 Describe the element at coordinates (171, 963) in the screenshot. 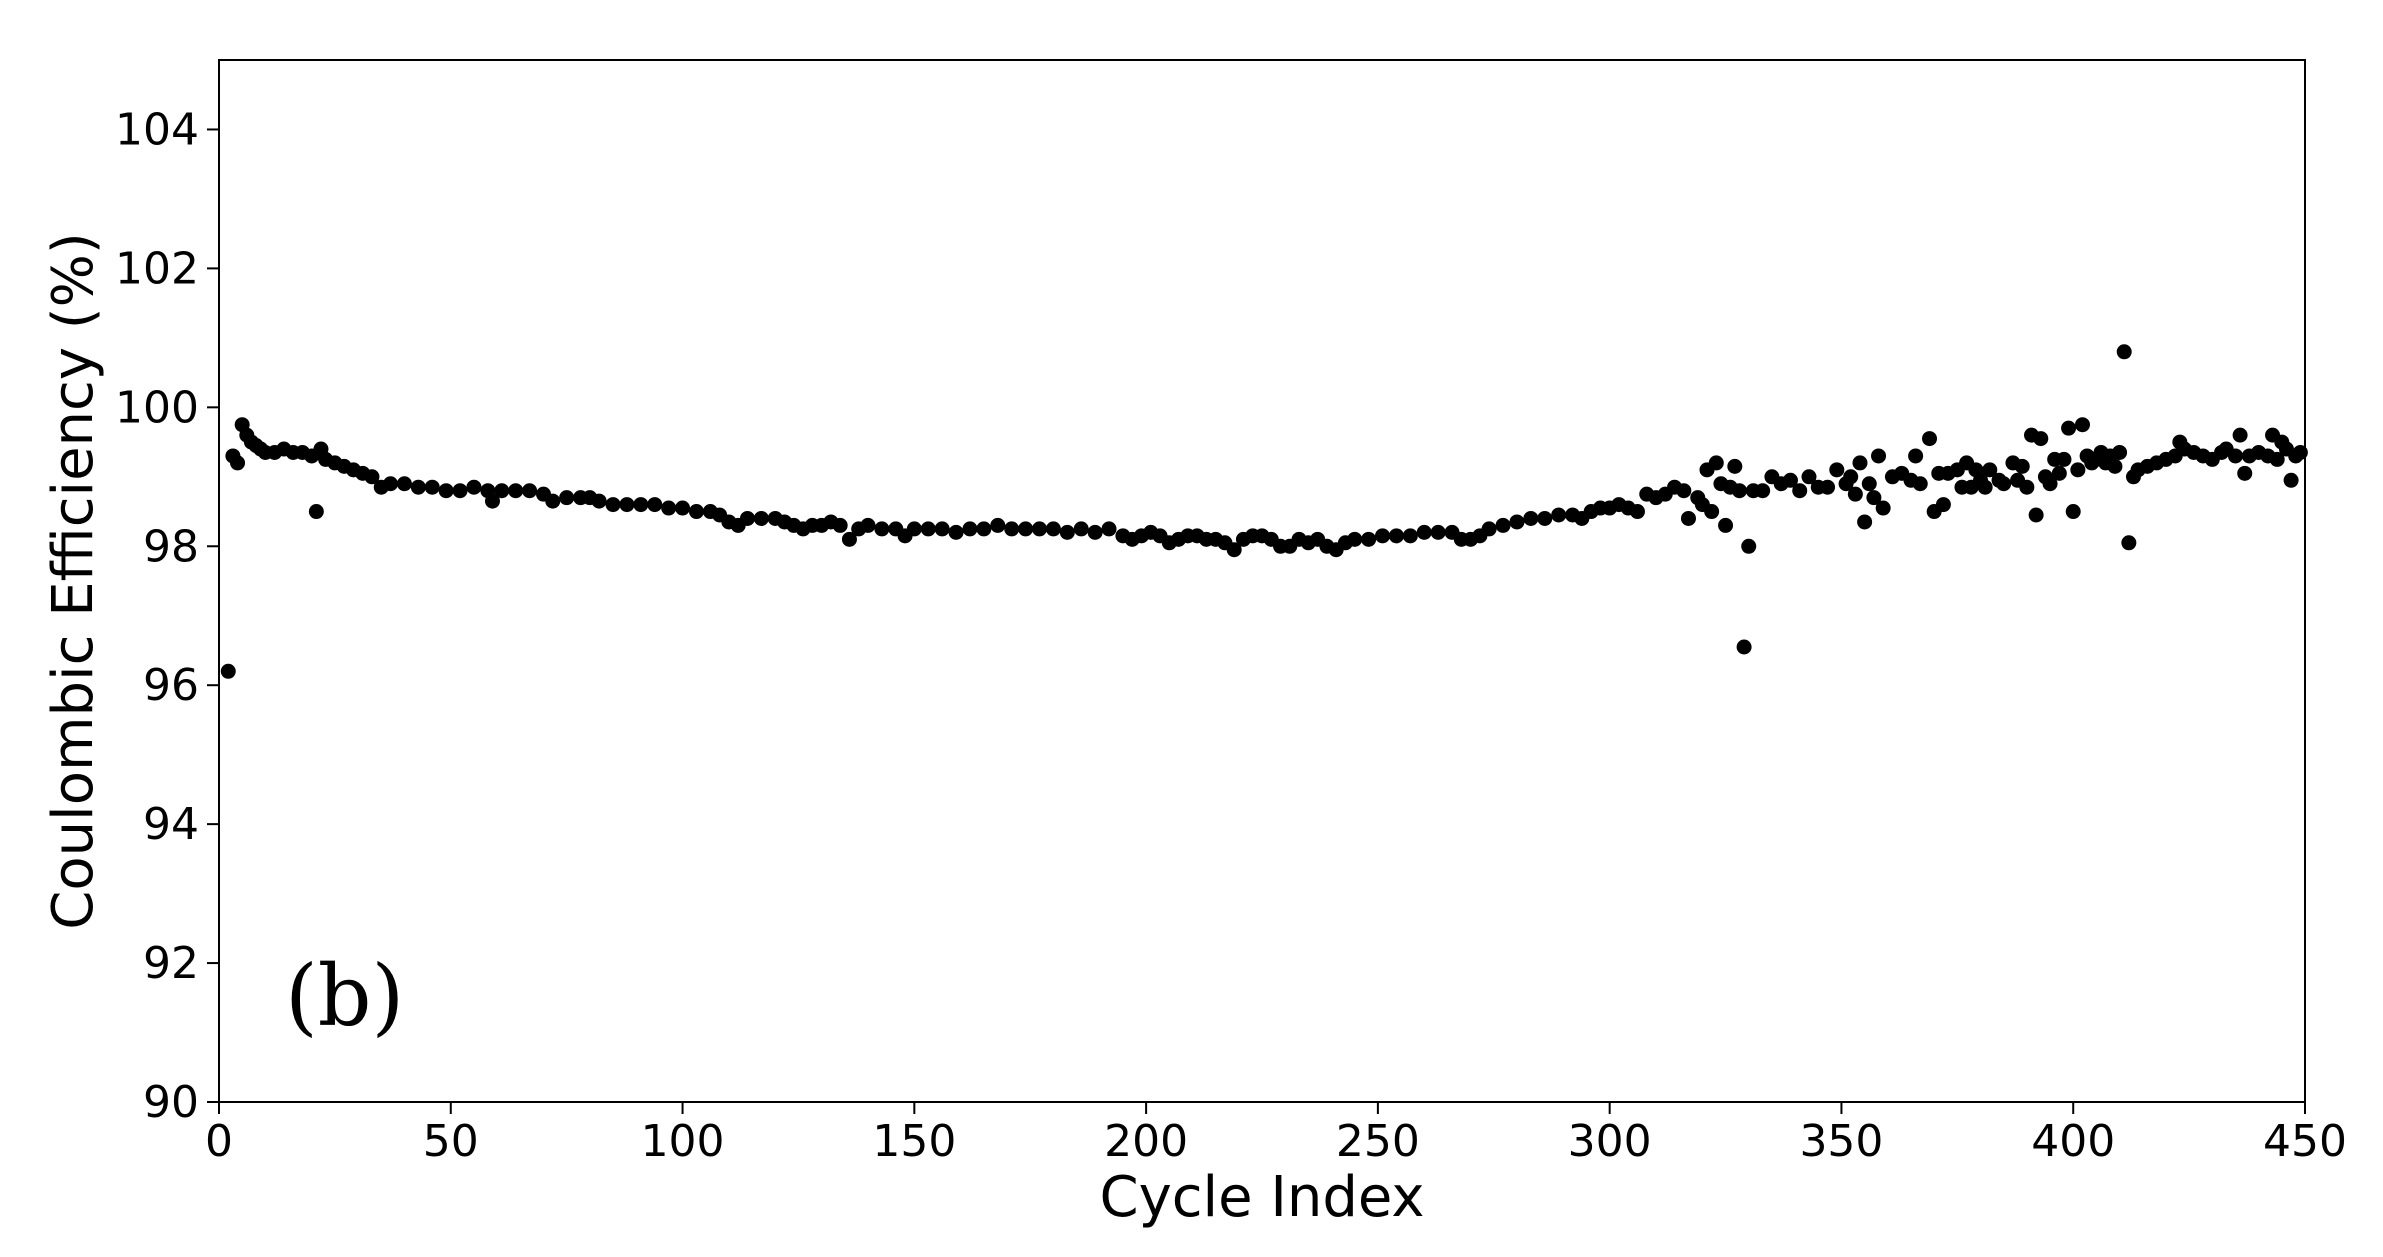

I see `y-tick-label: 92` at that location.